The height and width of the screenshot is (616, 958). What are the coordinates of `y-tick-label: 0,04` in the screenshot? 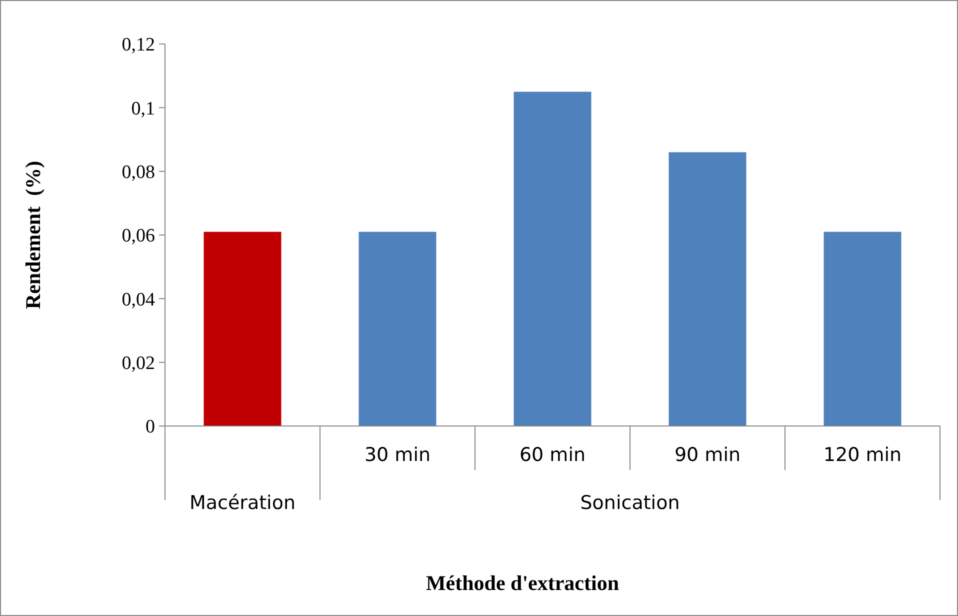 It's located at (139, 299).